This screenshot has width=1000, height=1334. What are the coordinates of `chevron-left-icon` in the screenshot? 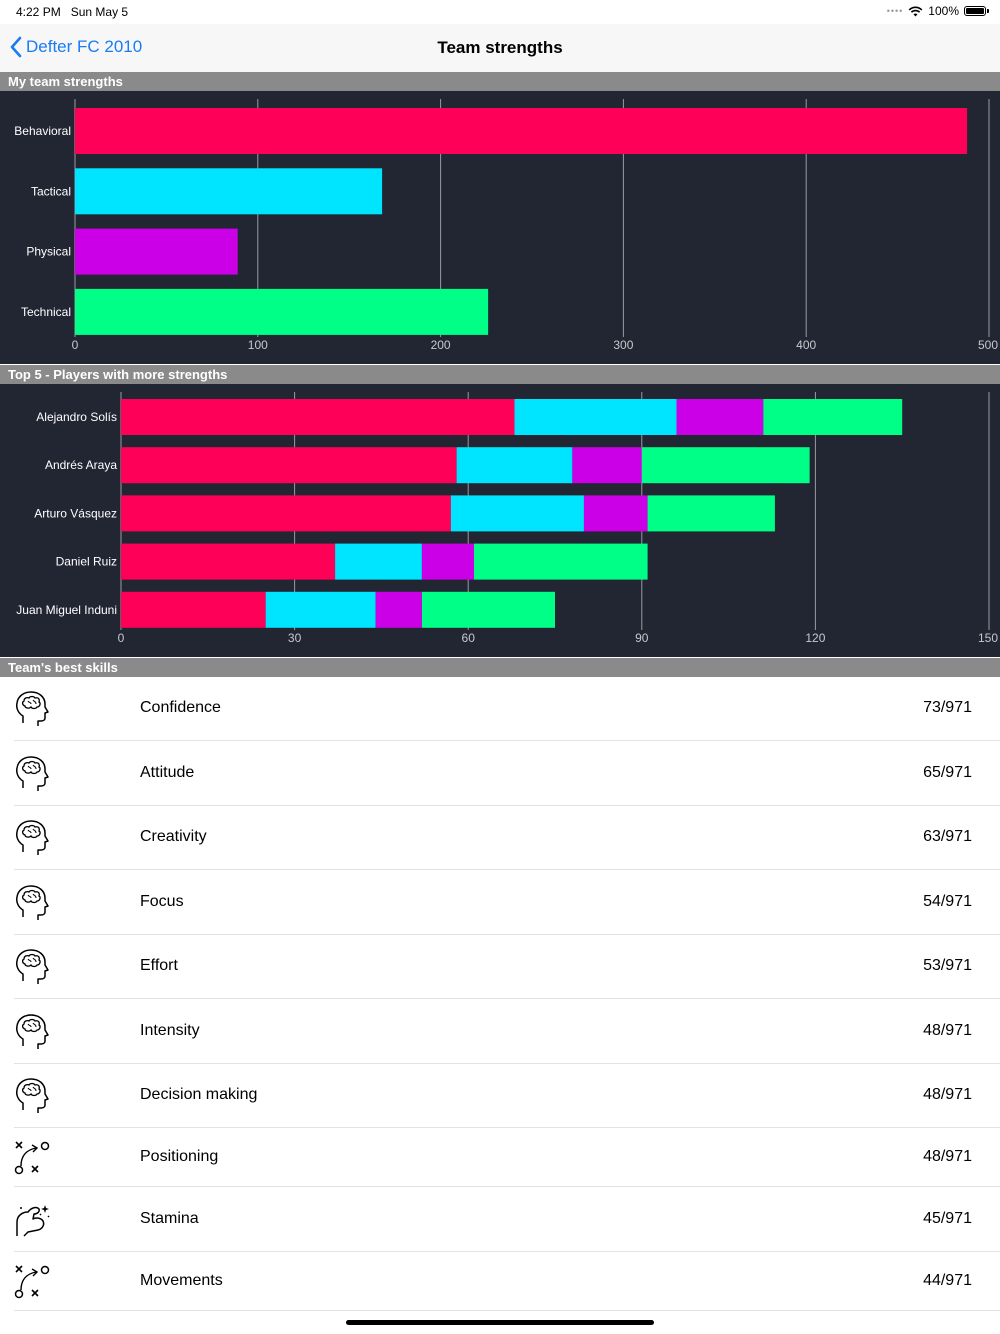 It's located at (16, 47).